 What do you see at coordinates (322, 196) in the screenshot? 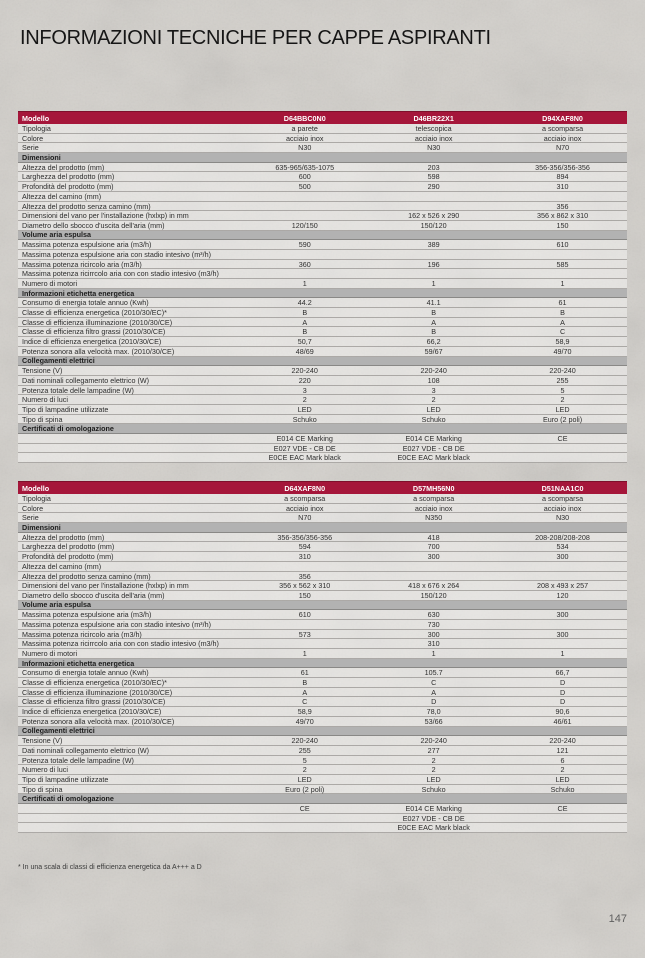
I see `table-row: Altezza del camino (mm)` at bounding box center [322, 196].